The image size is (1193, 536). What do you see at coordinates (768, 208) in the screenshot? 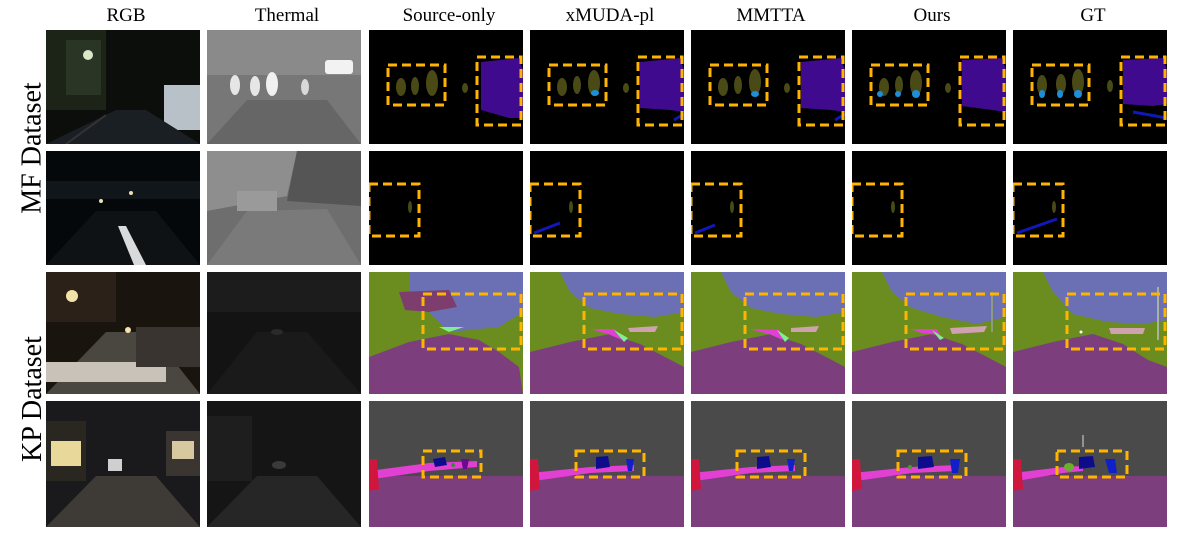
I see `row2-mmtta-segmentation` at bounding box center [768, 208].